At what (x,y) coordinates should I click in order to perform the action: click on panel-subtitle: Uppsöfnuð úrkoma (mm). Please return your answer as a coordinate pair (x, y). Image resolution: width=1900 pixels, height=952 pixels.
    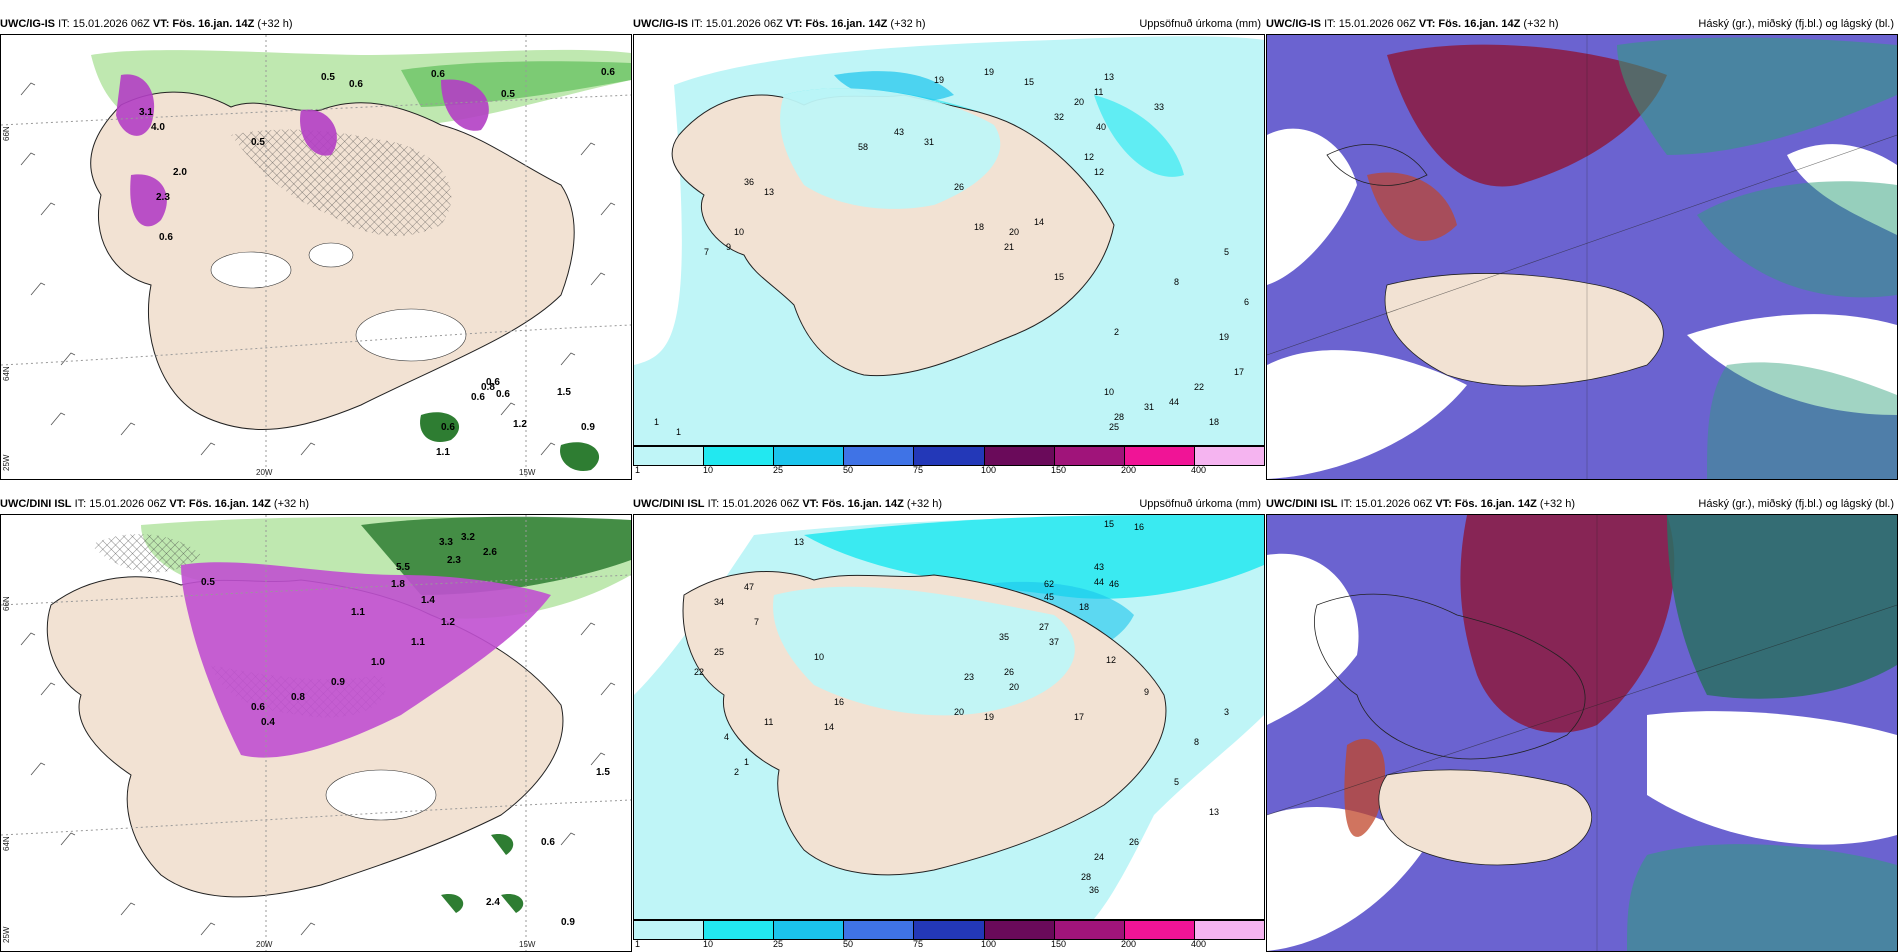
    Looking at the image, I should click on (1200, 504).